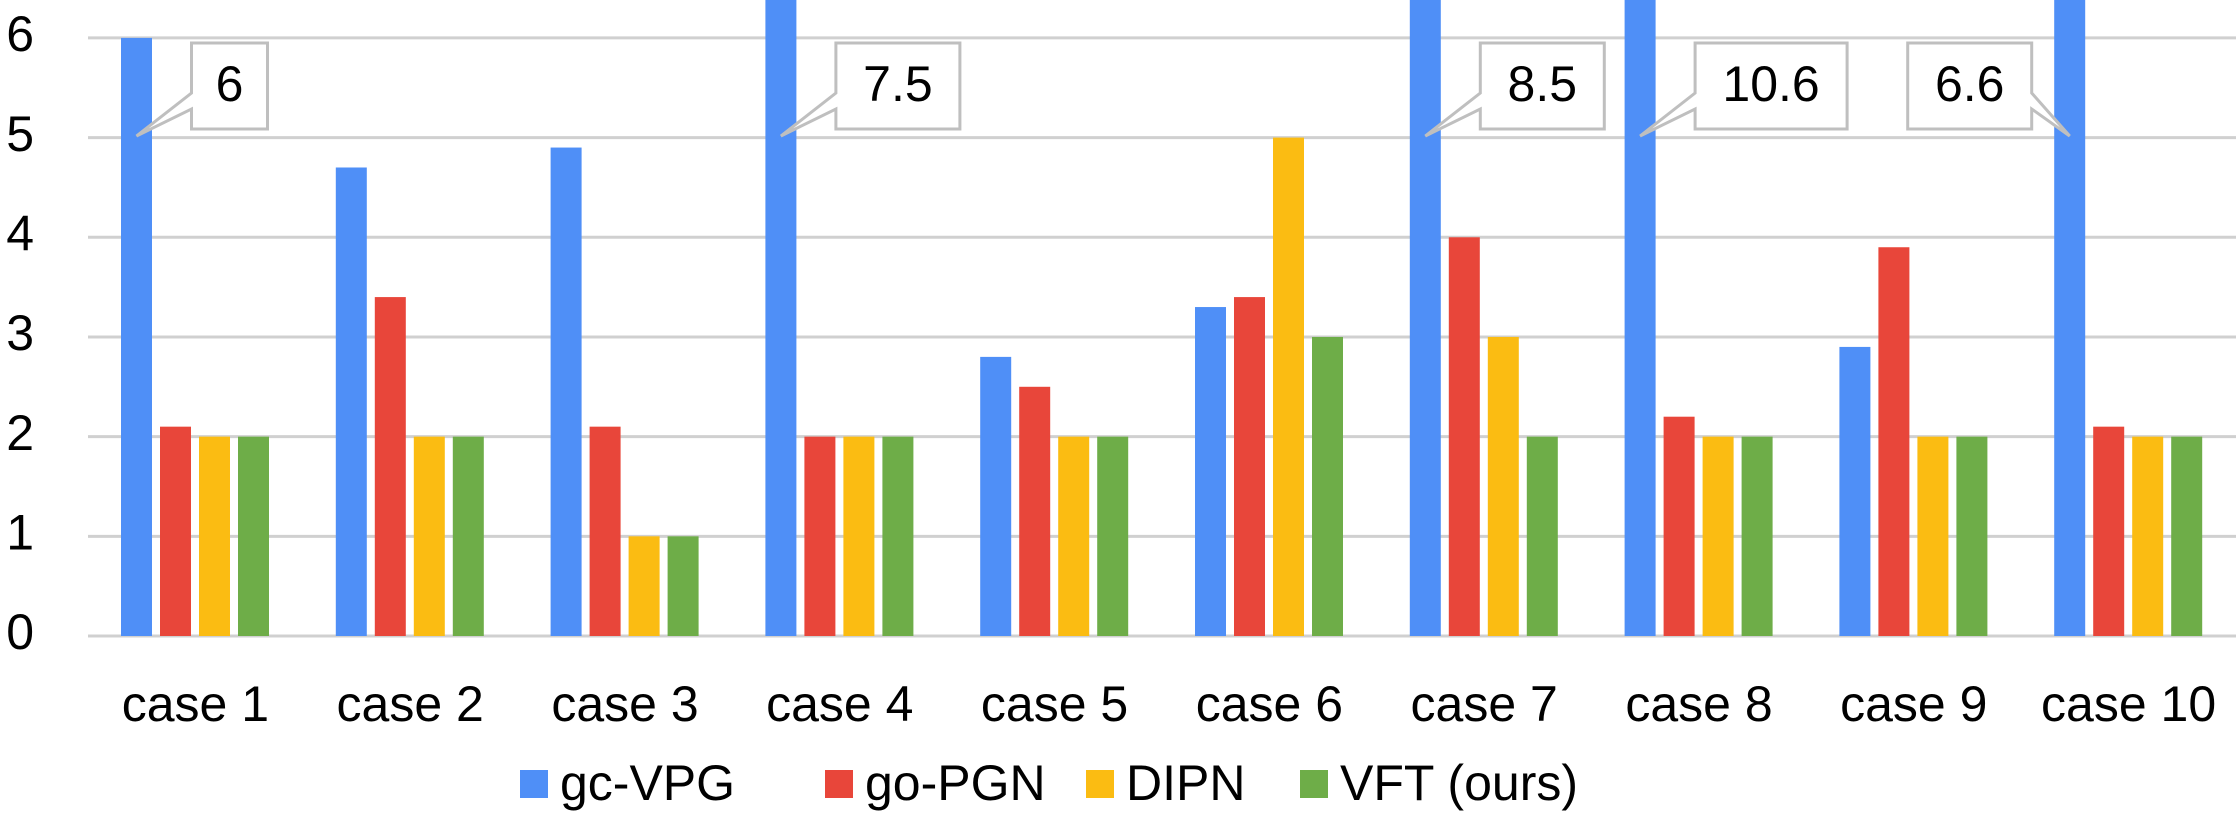 The height and width of the screenshot is (829, 2236). I want to click on y-tick-label: 0, so click(20, 632).